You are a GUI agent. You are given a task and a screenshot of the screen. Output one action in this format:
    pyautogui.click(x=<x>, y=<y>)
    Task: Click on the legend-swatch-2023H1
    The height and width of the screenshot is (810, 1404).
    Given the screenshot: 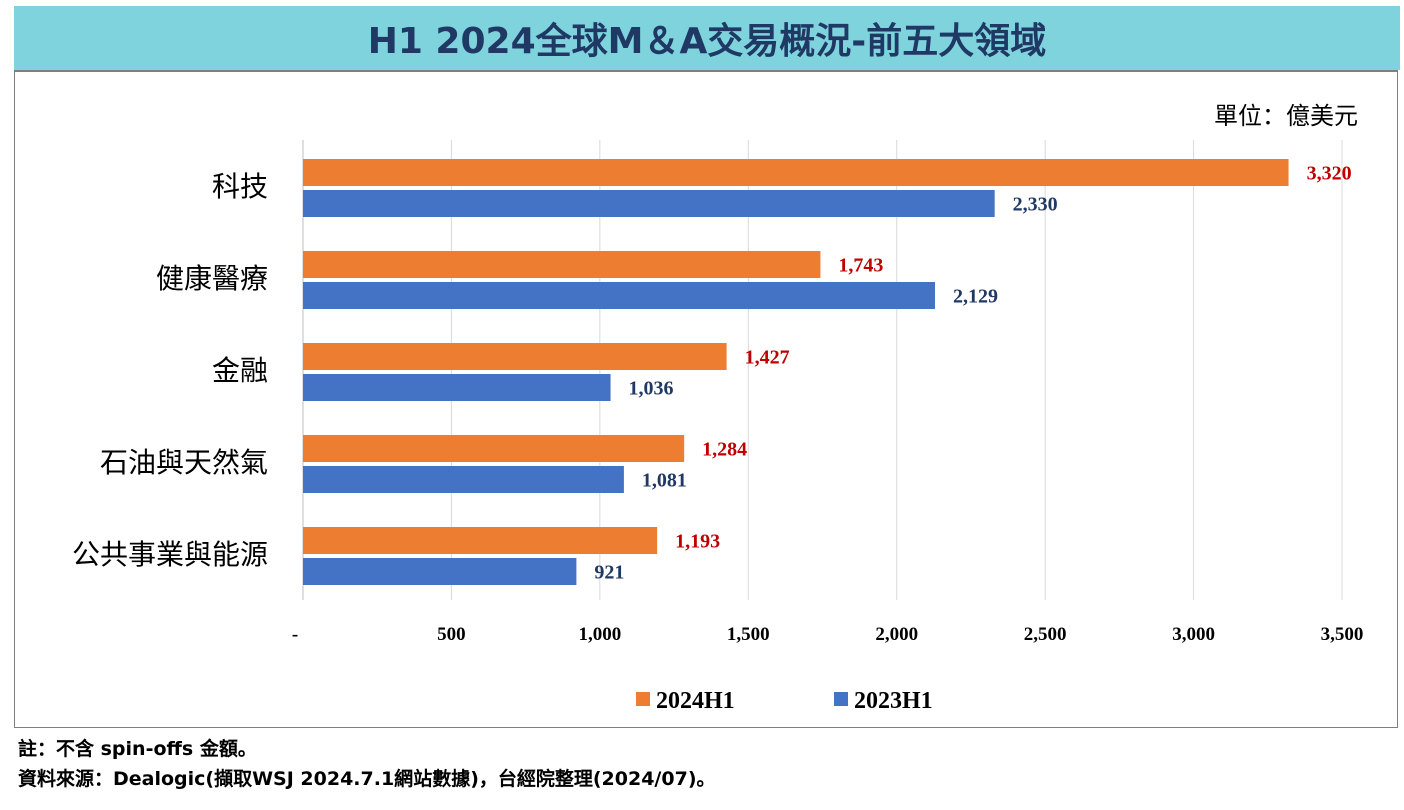 What is the action you would take?
    pyautogui.click(x=841, y=699)
    